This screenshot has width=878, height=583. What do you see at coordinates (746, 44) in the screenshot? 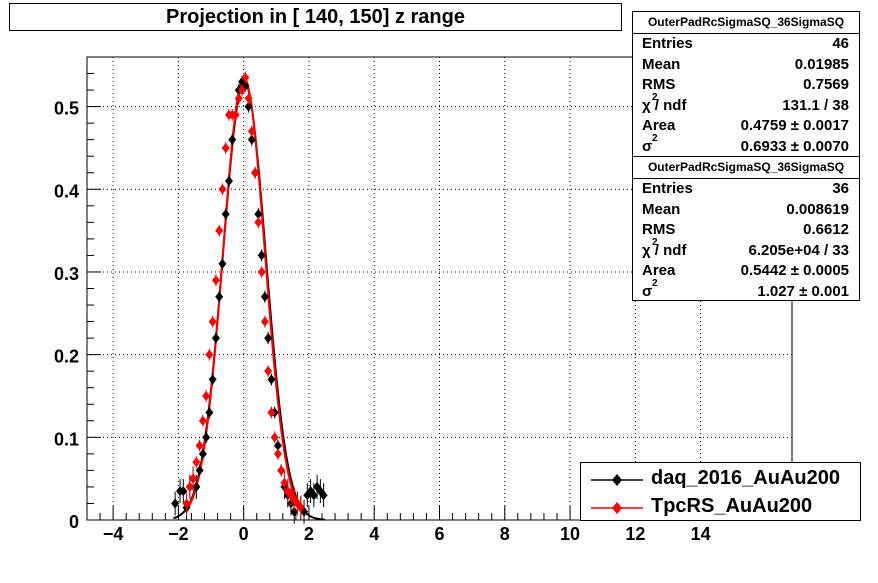
I see `stats-row: Entries 46` at bounding box center [746, 44].